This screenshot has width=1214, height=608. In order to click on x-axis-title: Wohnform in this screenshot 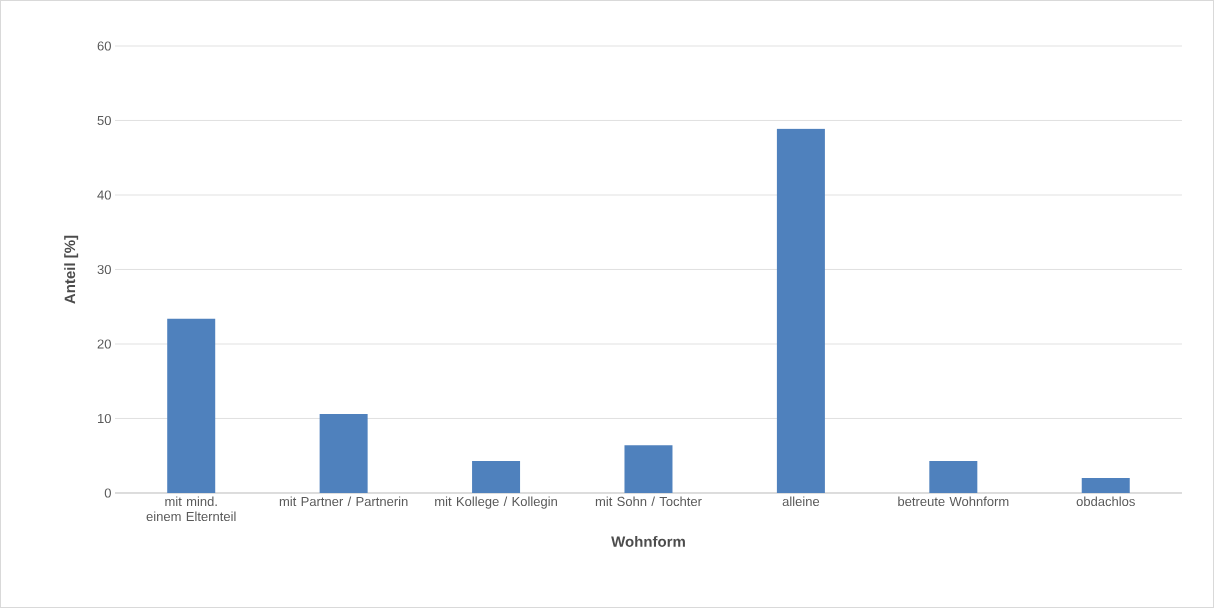, I will do `click(648, 541)`.